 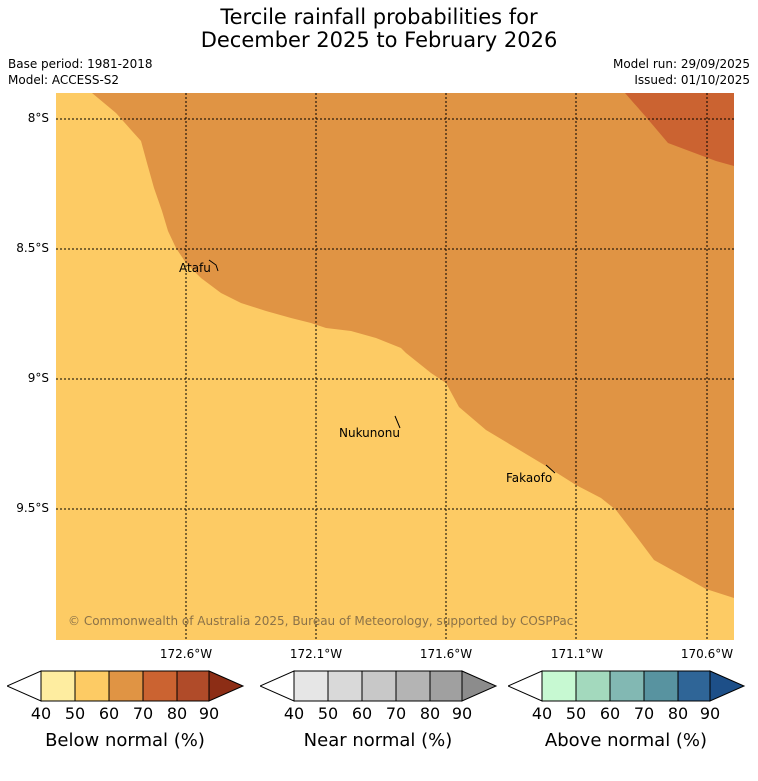 I want to click on lat-label-9s: 9°S, so click(x=38, y=378).